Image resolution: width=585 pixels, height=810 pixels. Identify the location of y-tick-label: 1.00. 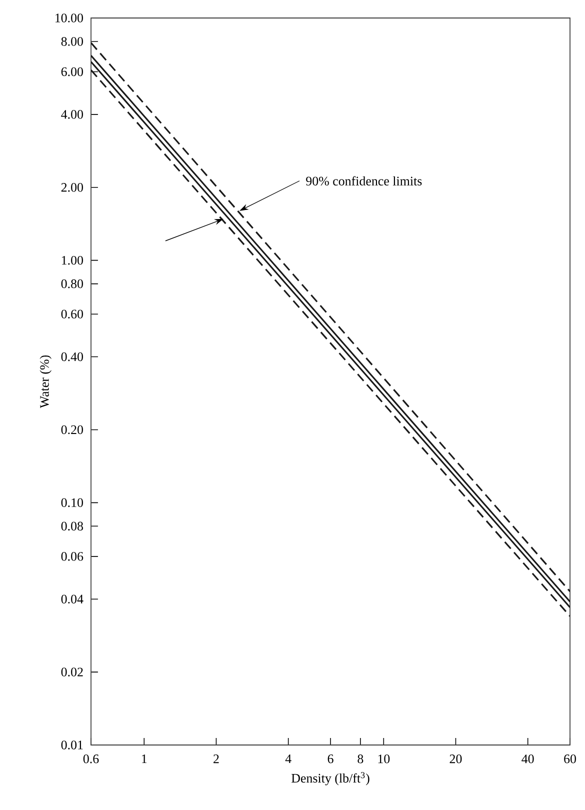
(73, 260).